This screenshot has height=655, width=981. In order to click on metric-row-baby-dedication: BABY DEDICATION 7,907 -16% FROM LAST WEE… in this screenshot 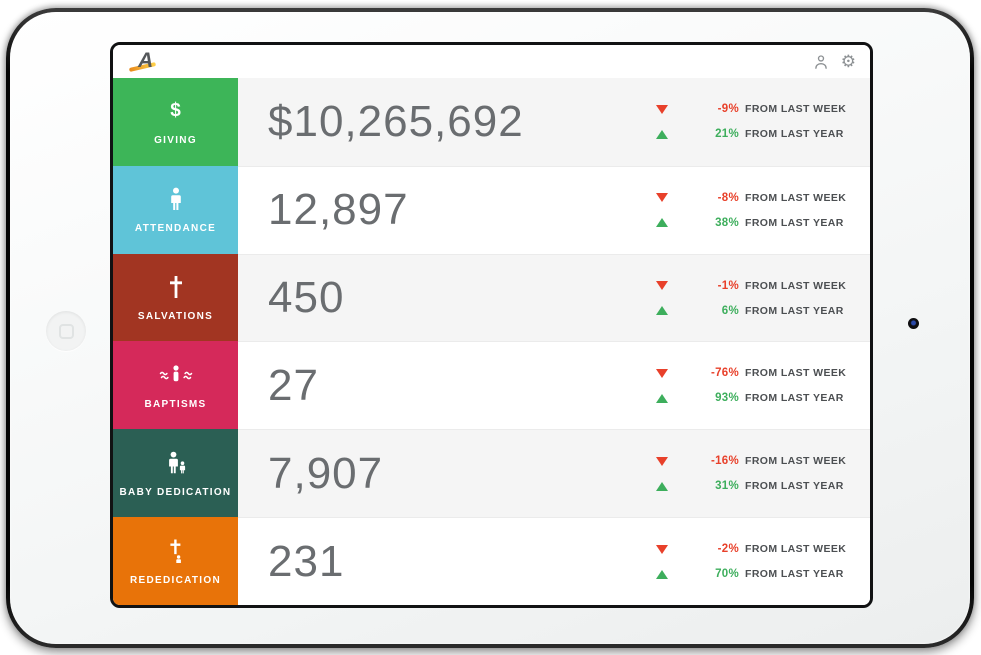, I will do `click(491, 473)`.